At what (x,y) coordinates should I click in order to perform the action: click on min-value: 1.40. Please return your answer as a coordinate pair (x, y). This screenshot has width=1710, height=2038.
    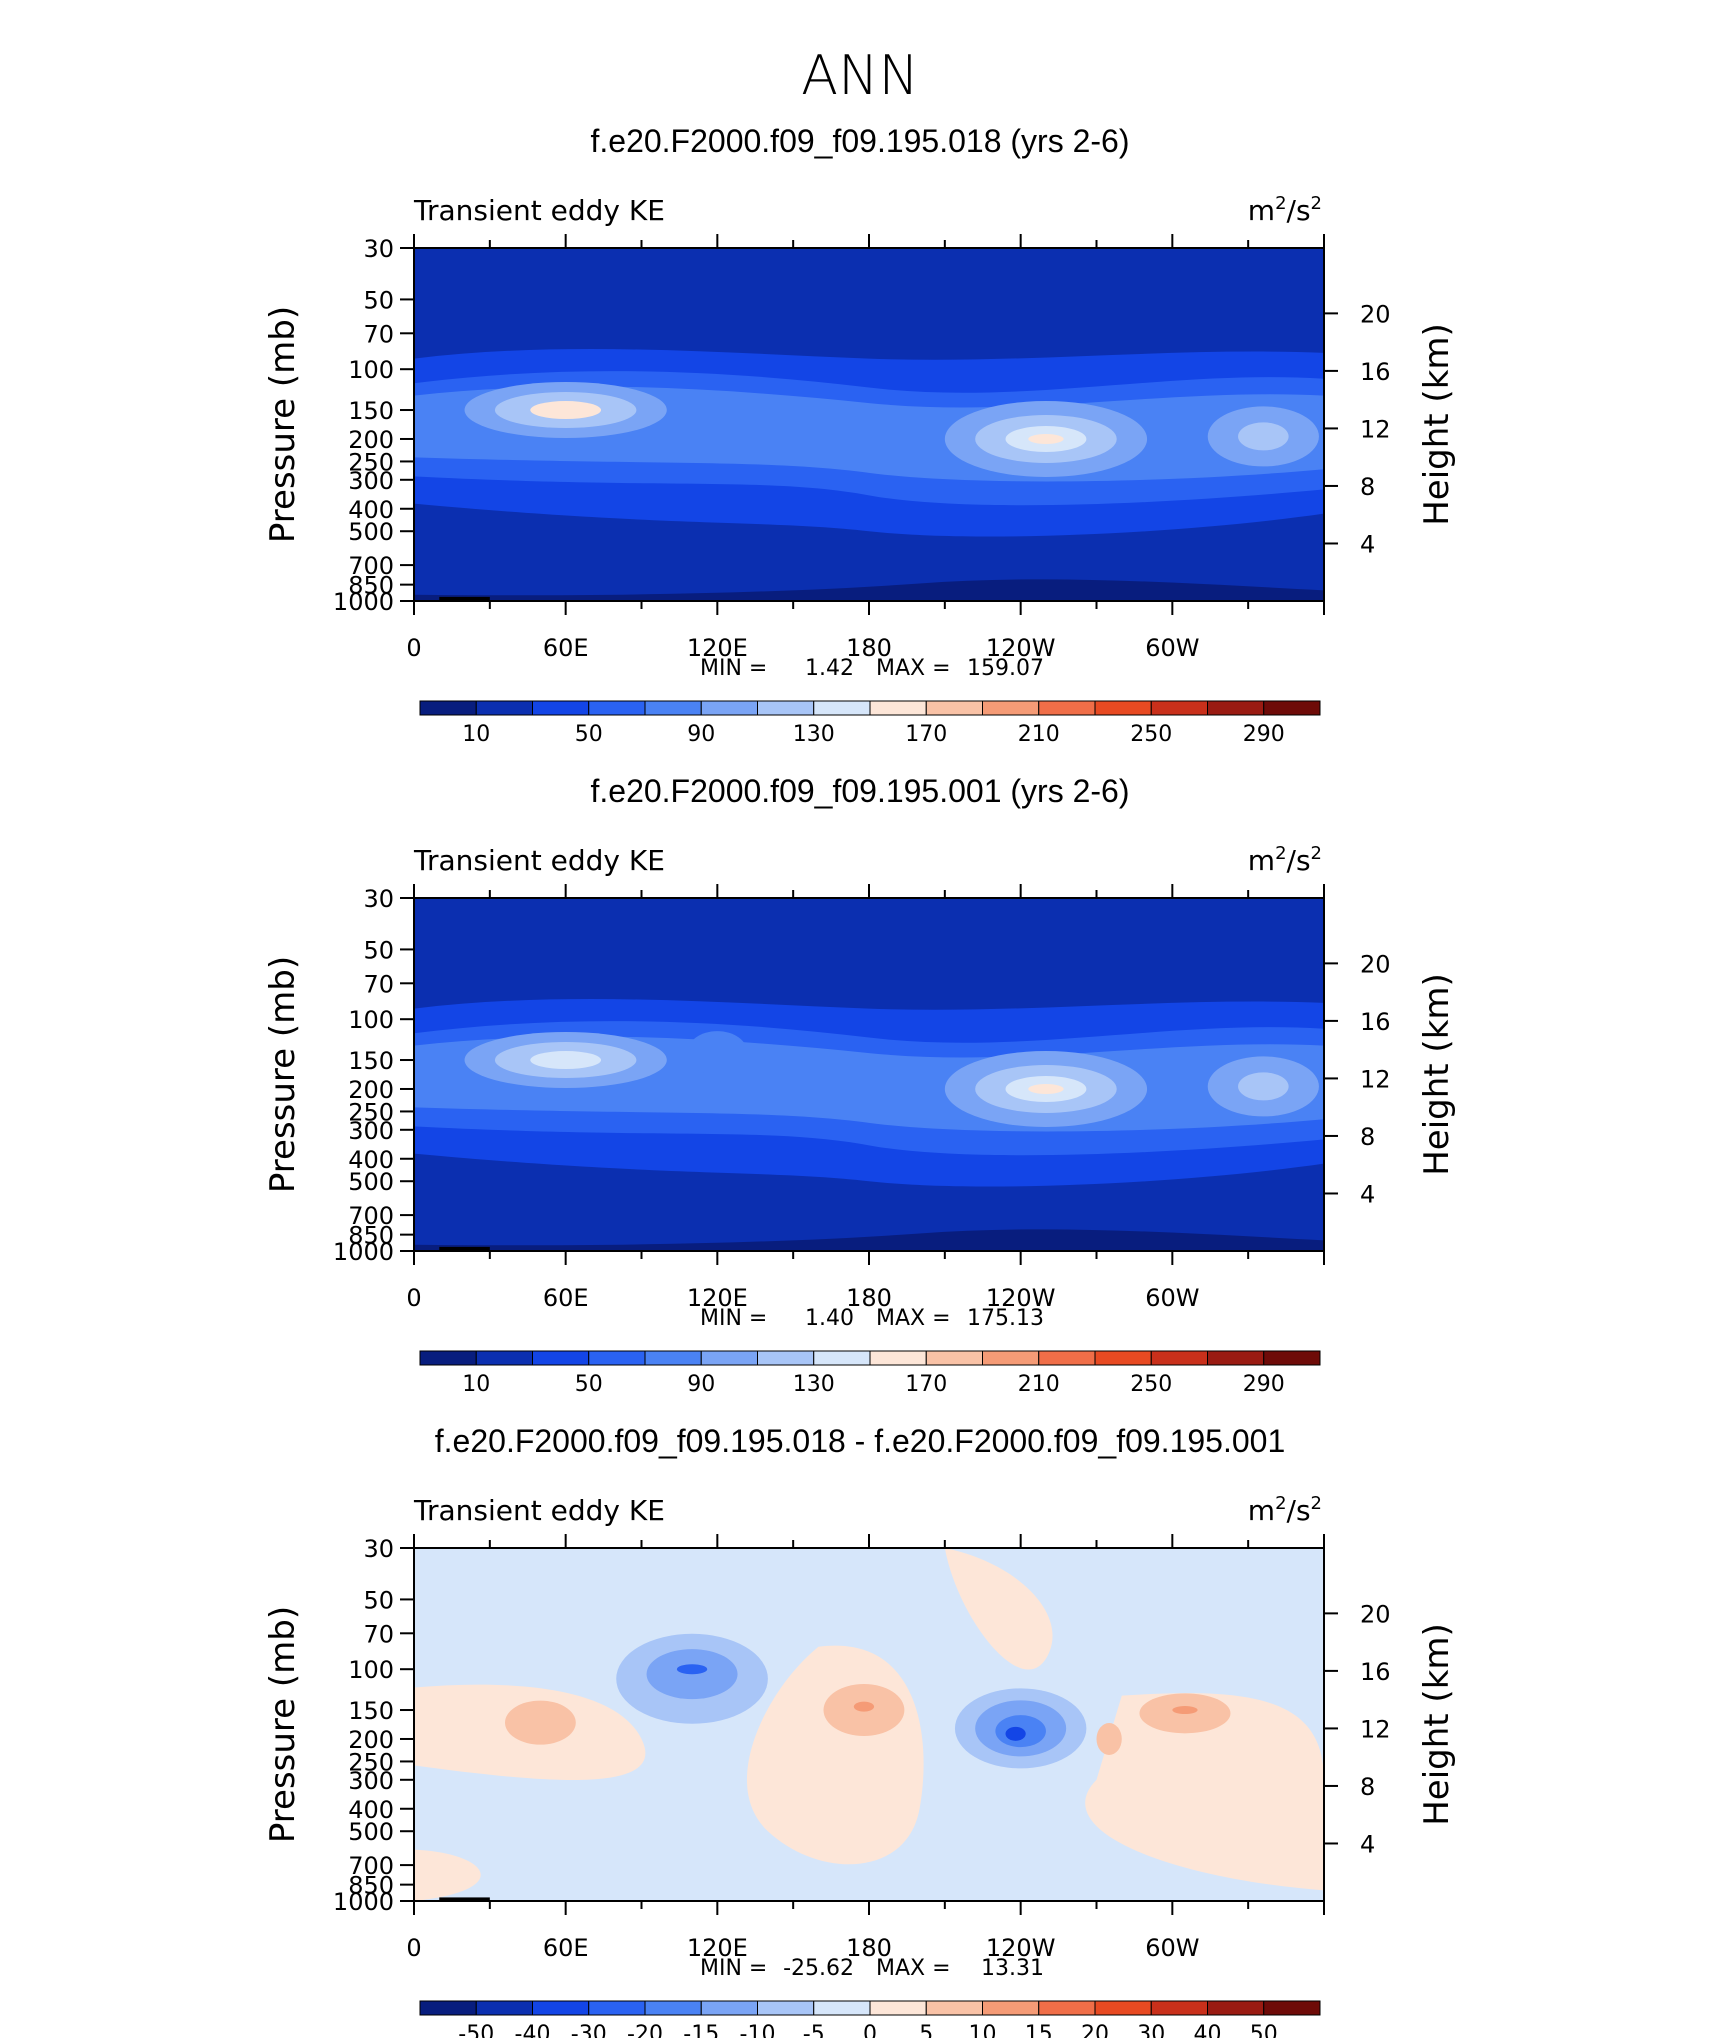
    Looking at the image, I should click on (829, 1318).